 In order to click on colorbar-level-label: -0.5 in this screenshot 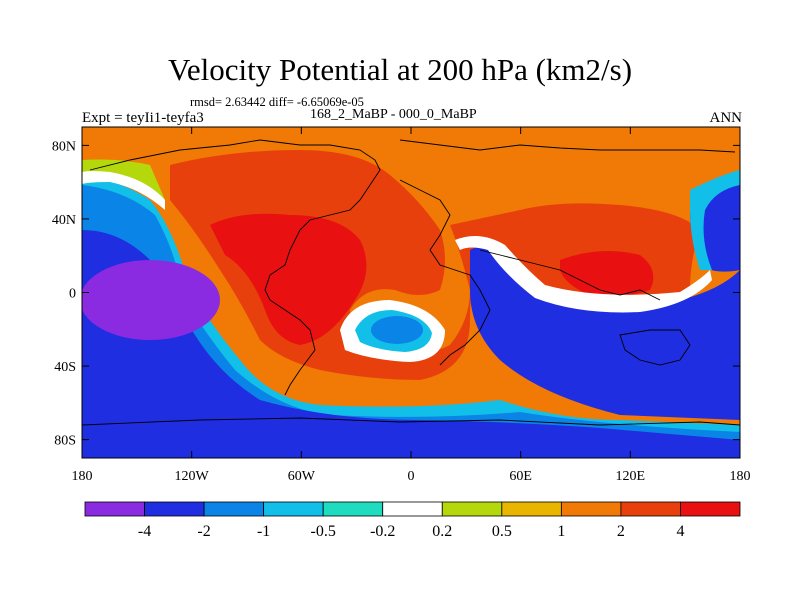, I will do `click(323, 531)`.